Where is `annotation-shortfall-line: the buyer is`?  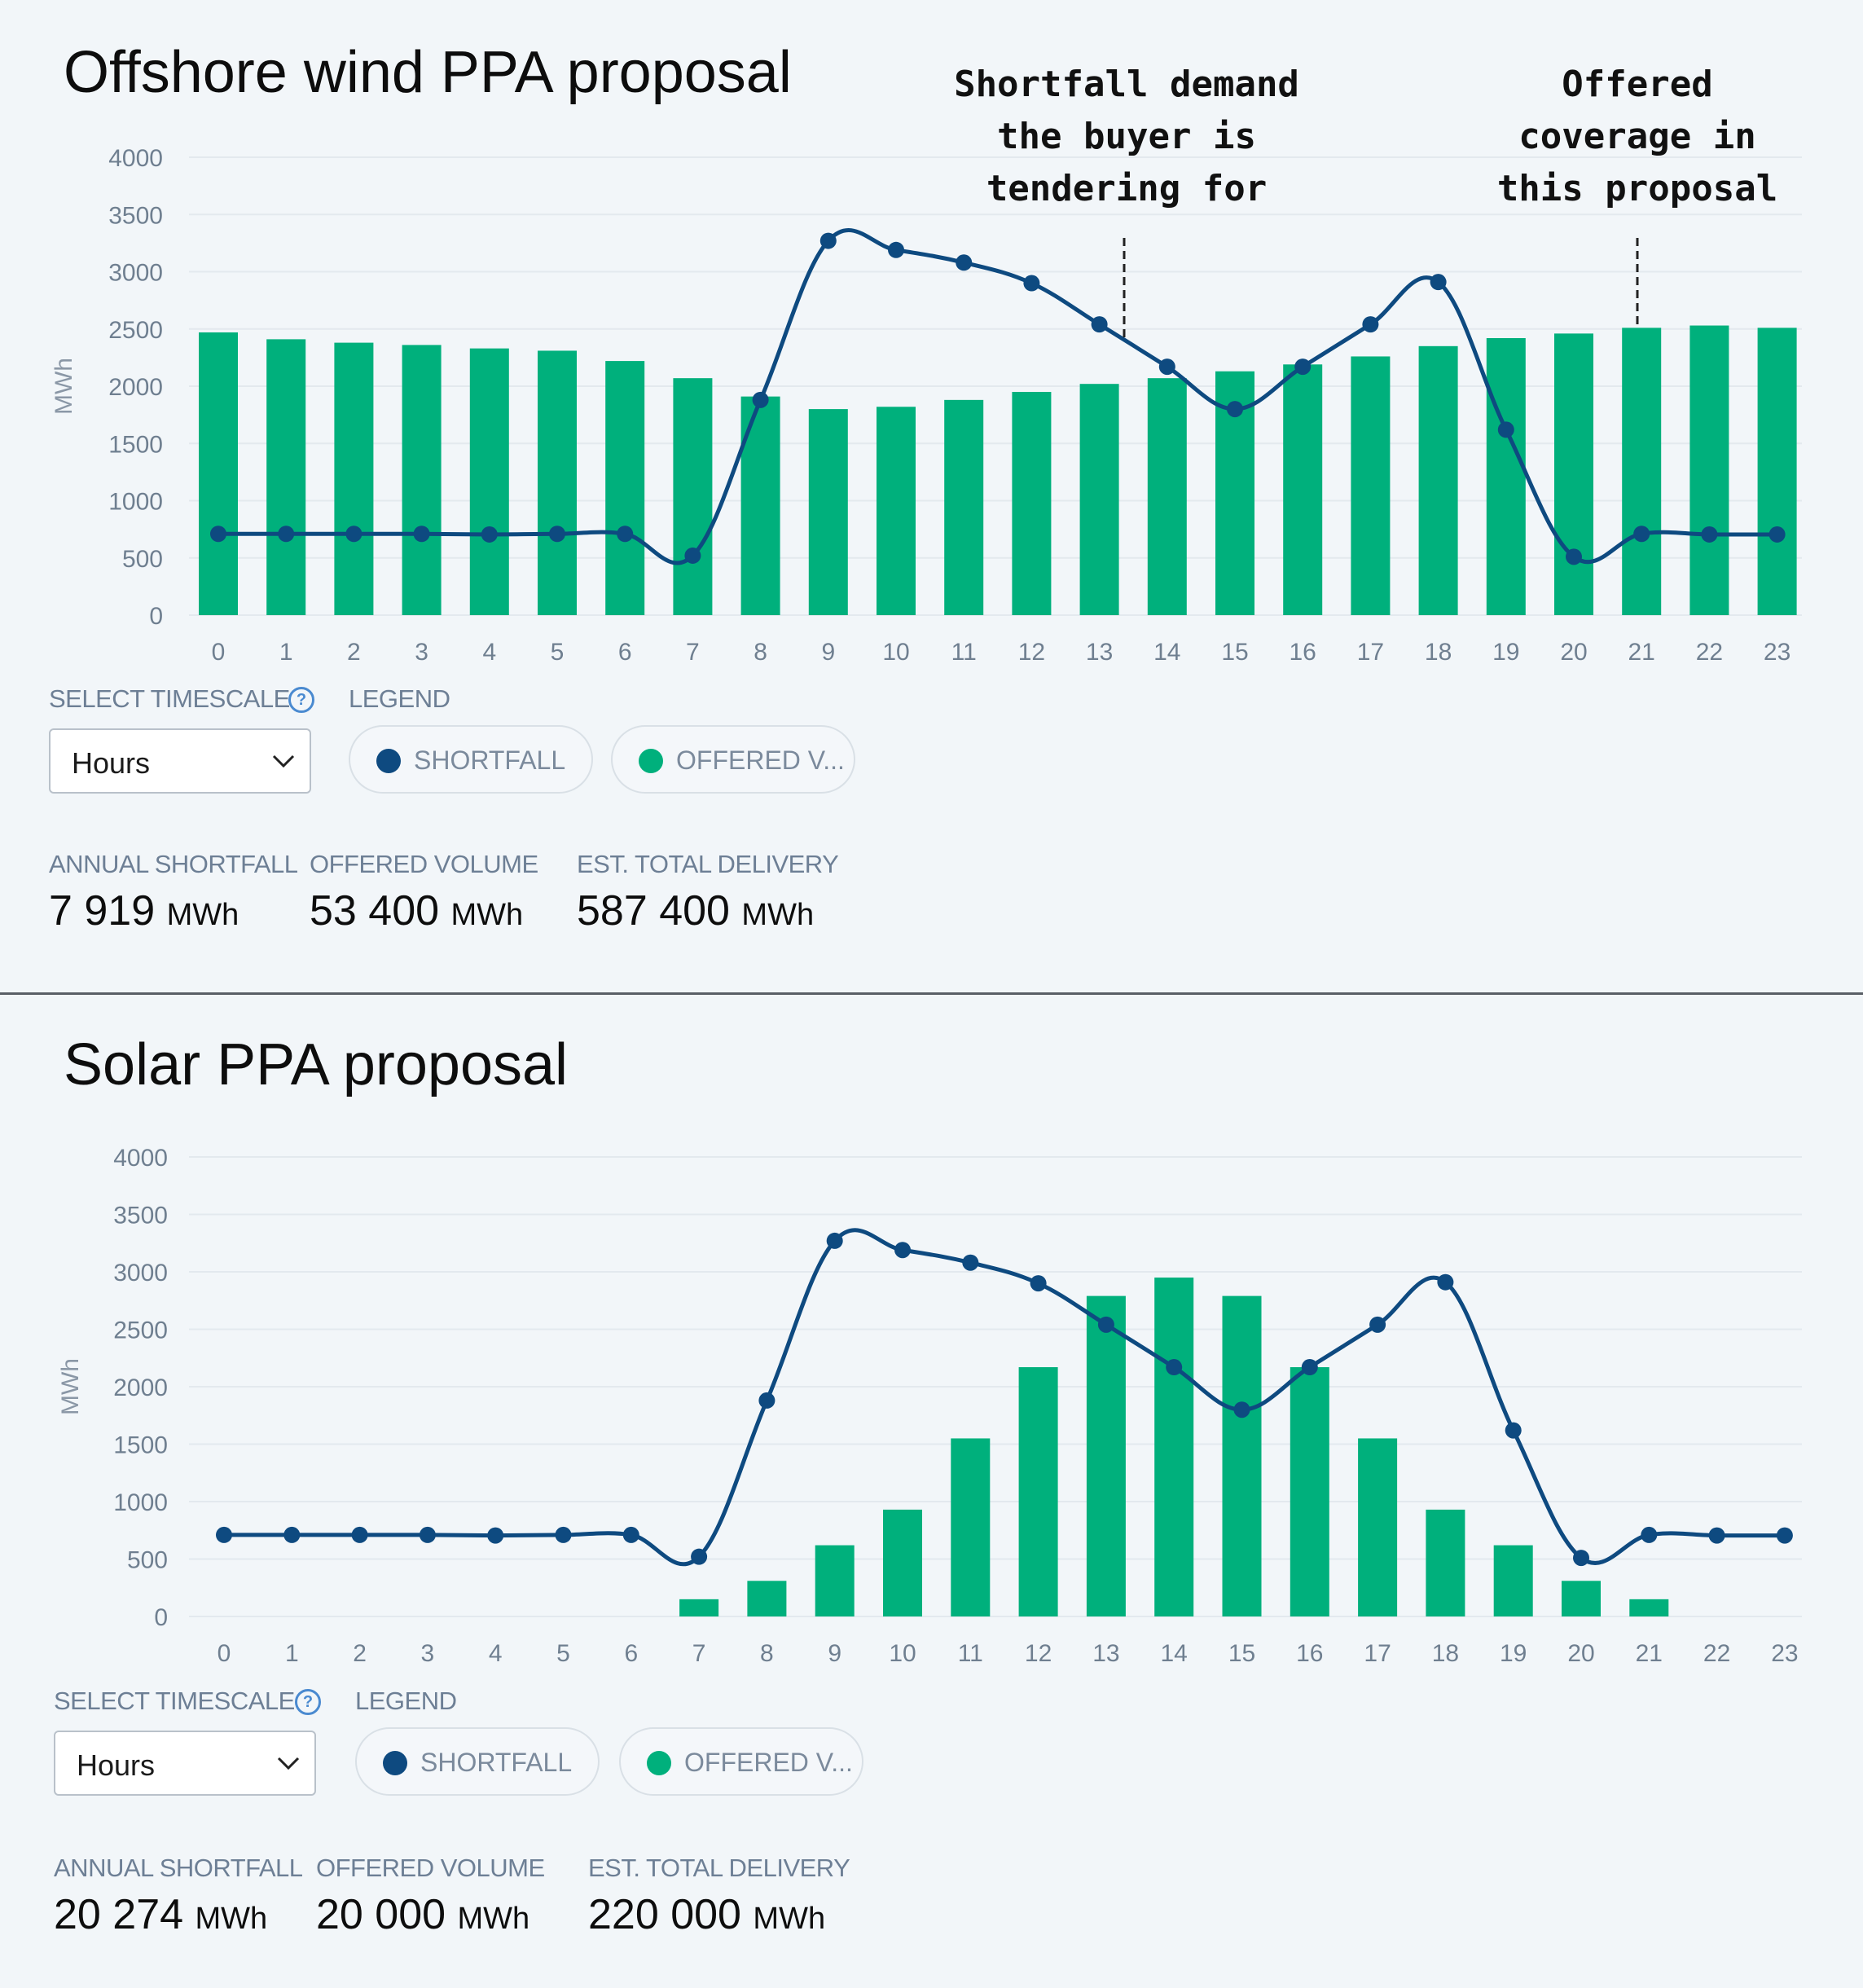 annotation-shortfall-line: the buyer is is located at coordinates (1126, 136).